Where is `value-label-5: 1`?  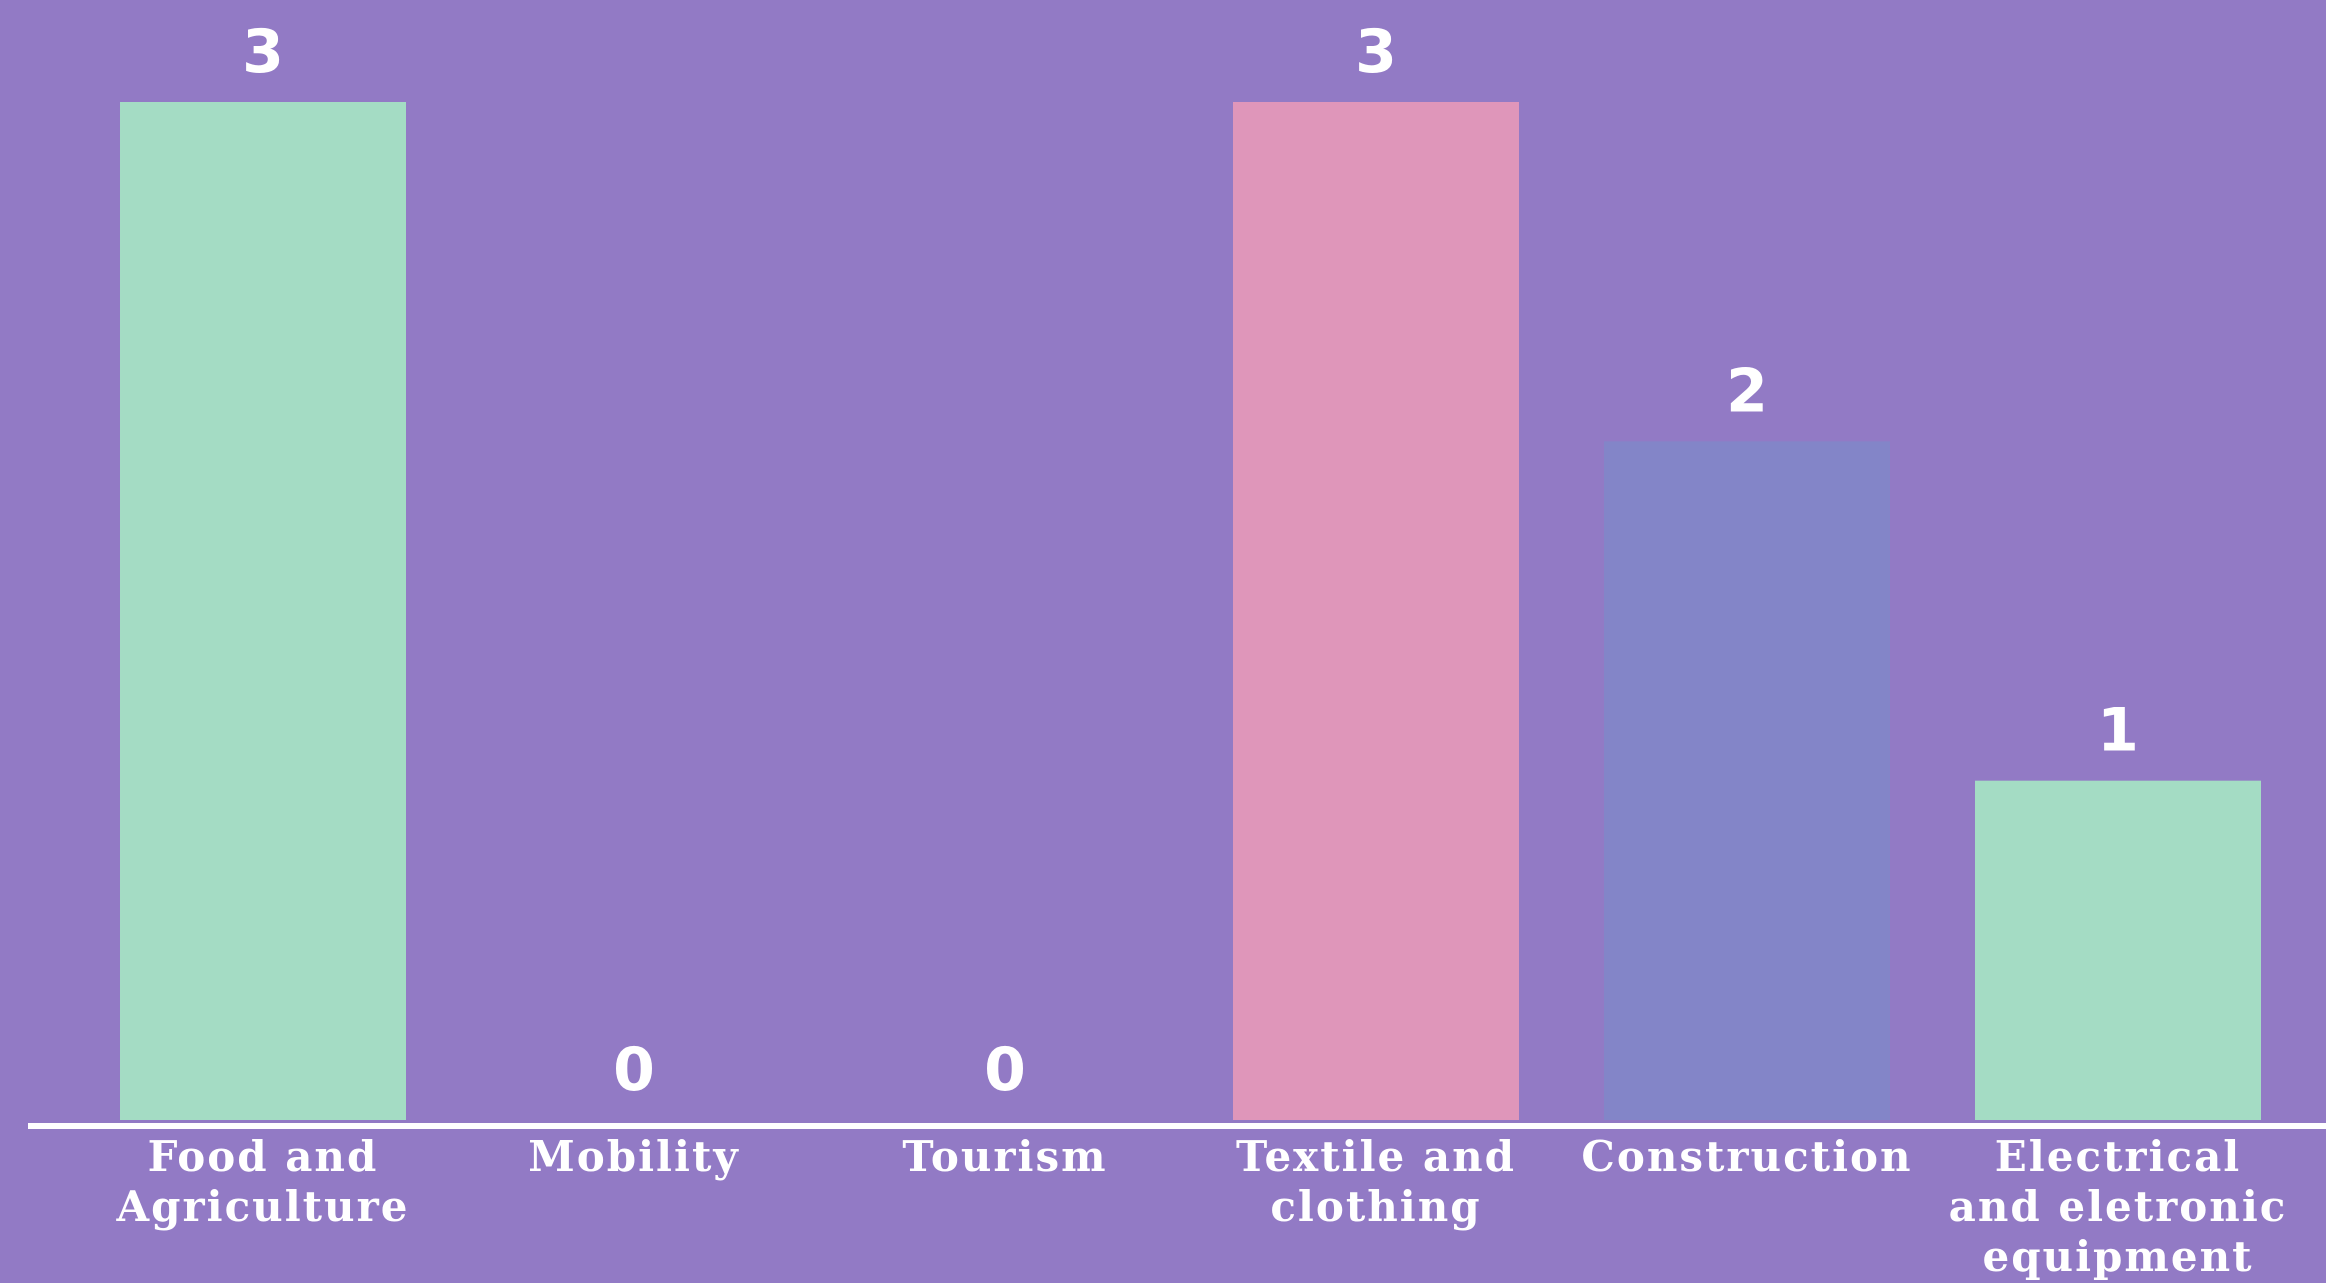 value-label-5: 1 is located at coordinates (2118, 731).